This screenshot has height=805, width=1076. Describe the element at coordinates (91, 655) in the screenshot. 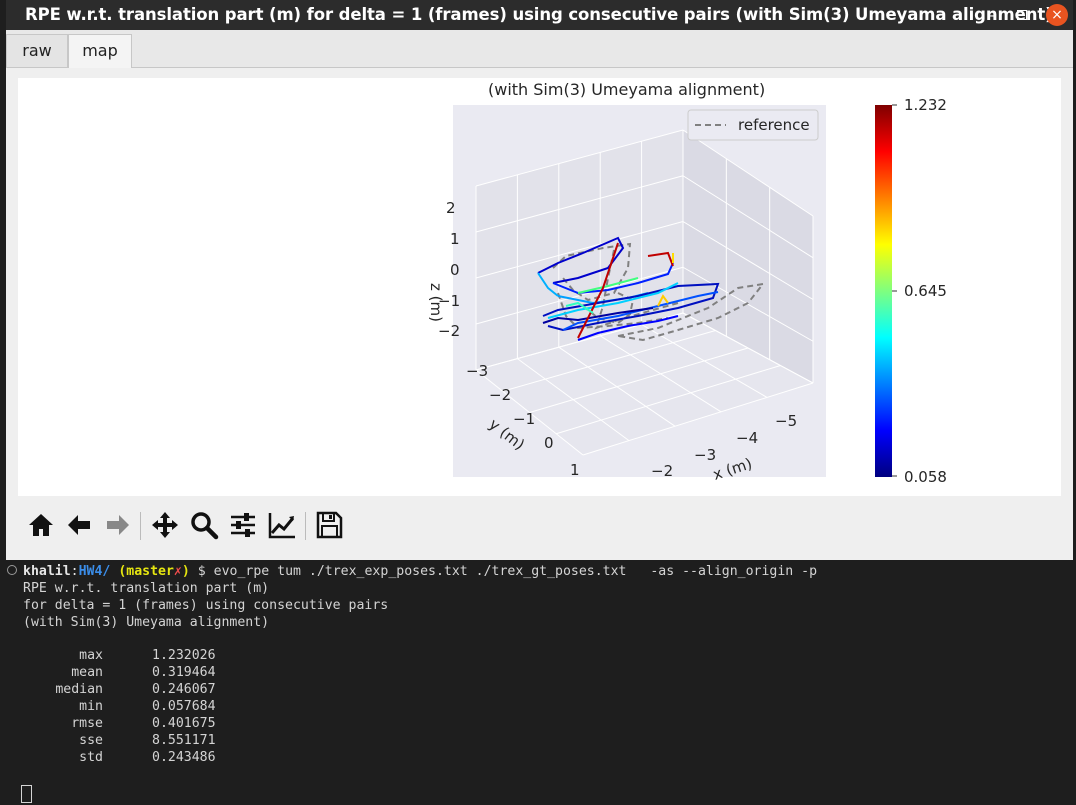

I see `stat-name: max` at that location.